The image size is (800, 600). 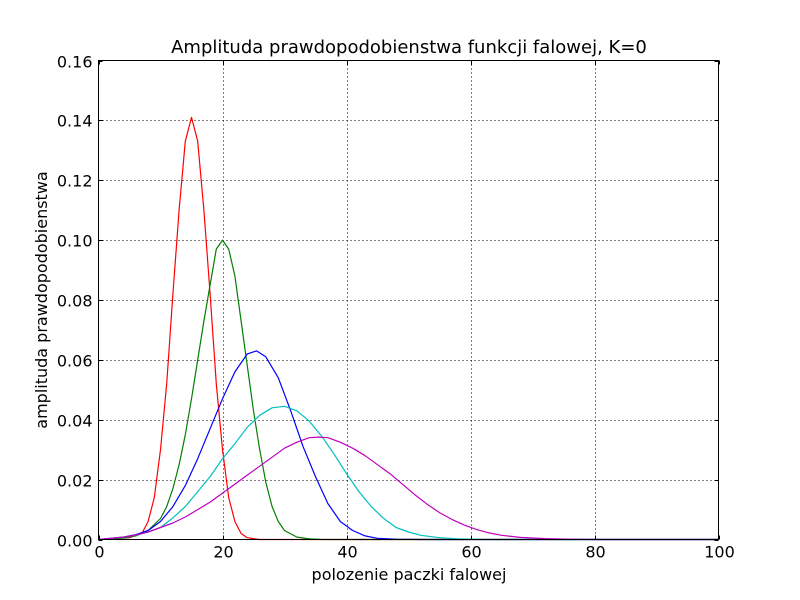 What do you see at coordinates (75, 62) in the screenshot?
I see `y-tick-label: 0.16` at bounding box center [75, 62].